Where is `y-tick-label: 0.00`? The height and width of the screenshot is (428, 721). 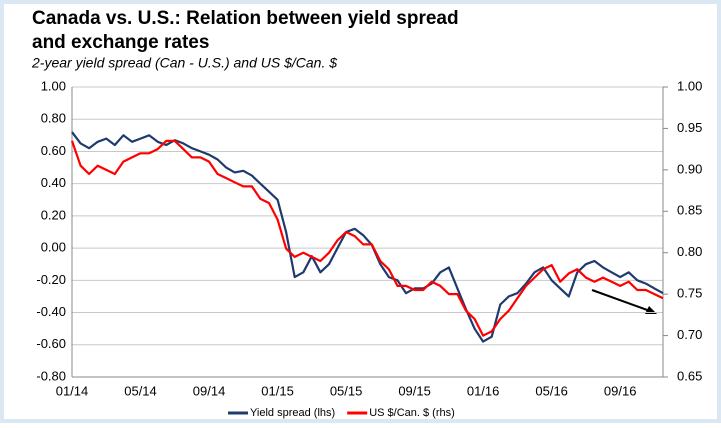 y-tick-label: 0.00 is located at coordinates (53, 247).